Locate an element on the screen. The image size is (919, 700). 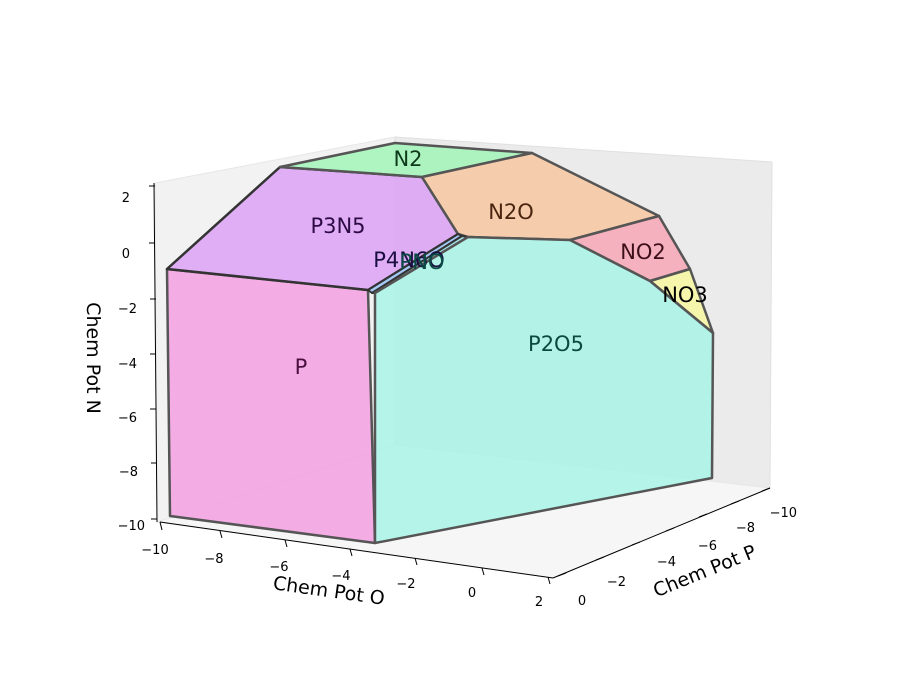
z-tick-label: −10 is located at coordinates (131, 526).